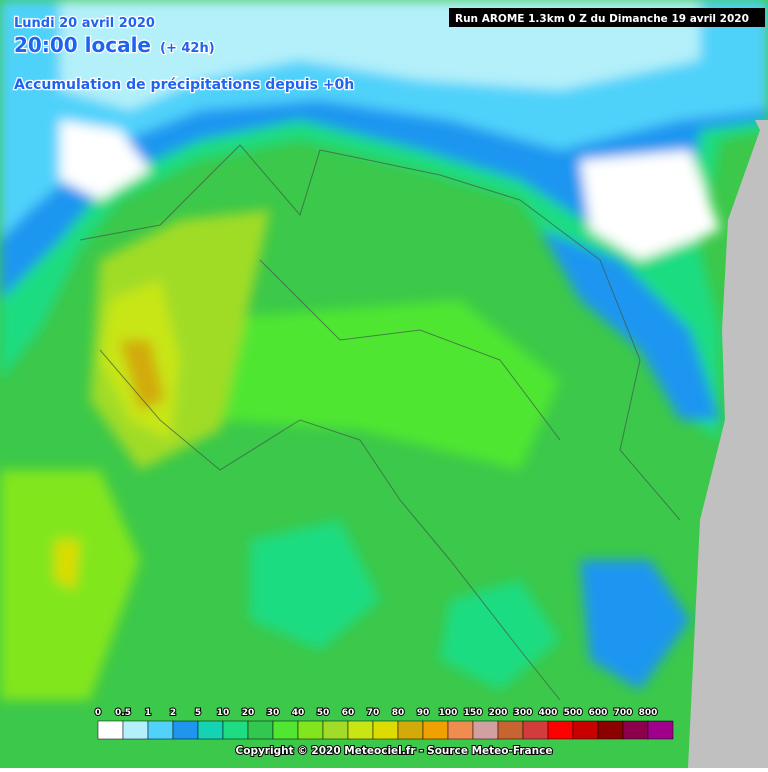  What do you see at coordinates (523, 713) in the screenshot?
I see `legend-label: 300` at bounding box center [523, 713].